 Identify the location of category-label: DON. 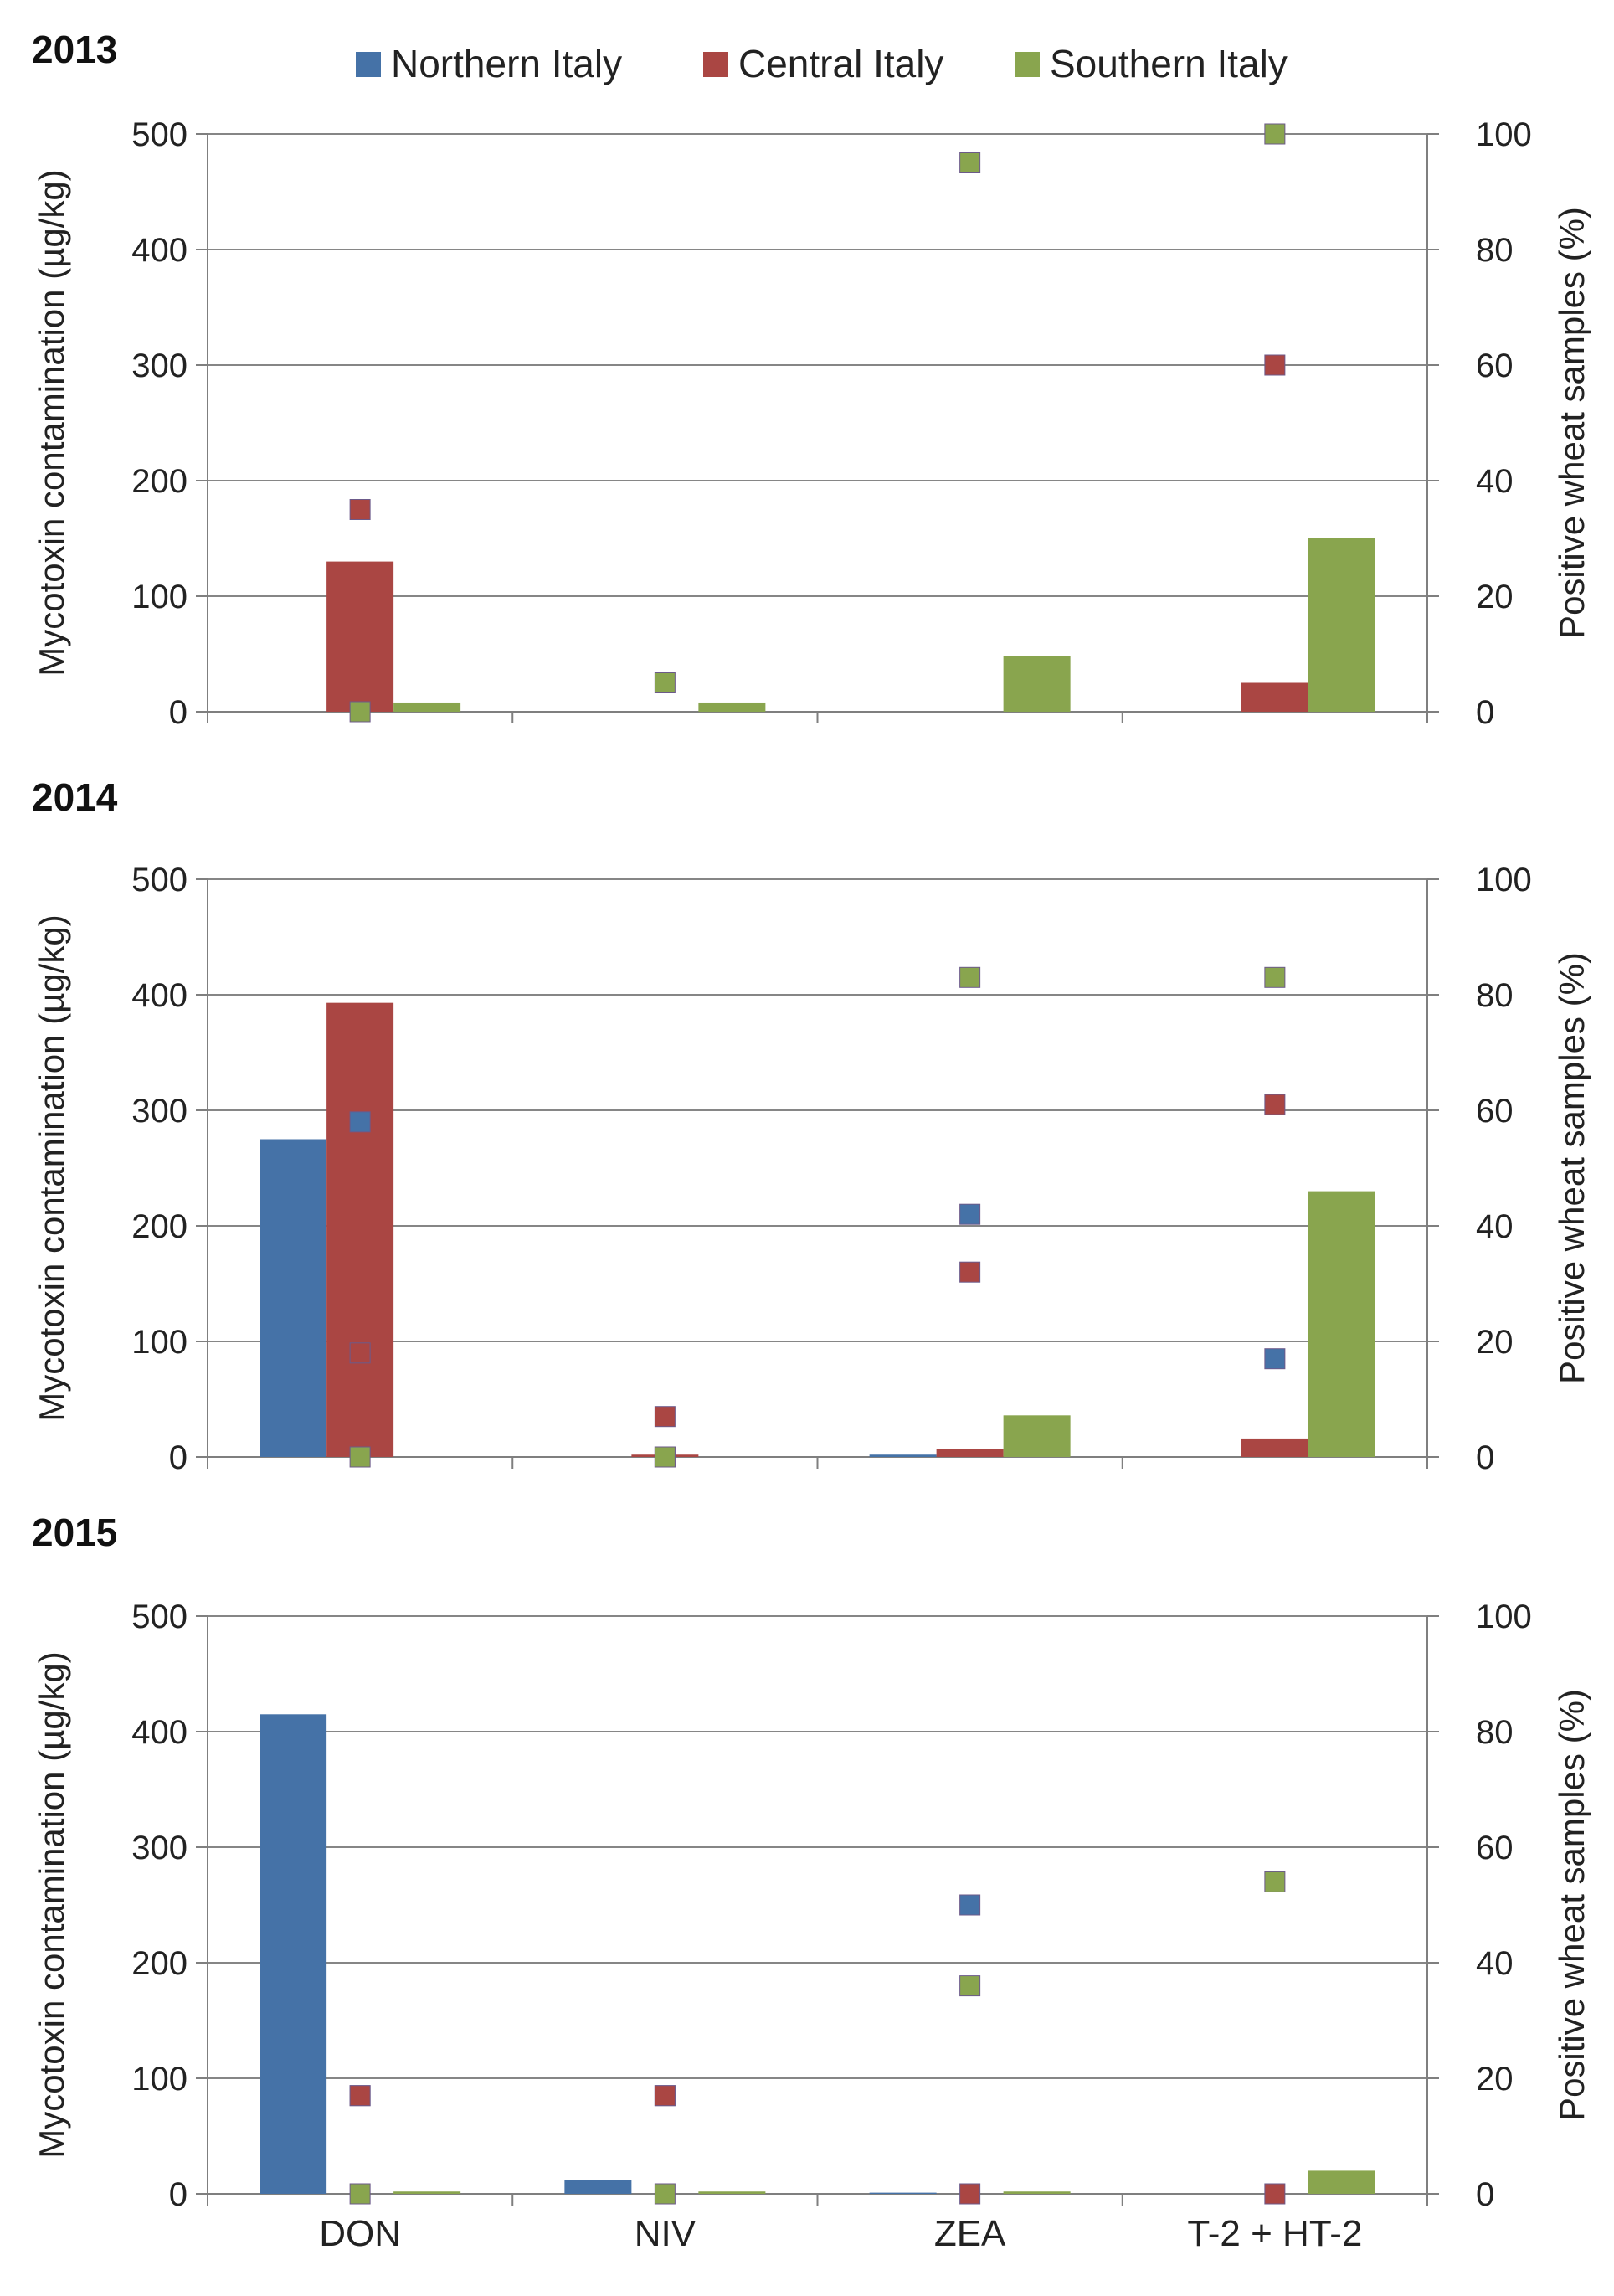
(360, 2233).